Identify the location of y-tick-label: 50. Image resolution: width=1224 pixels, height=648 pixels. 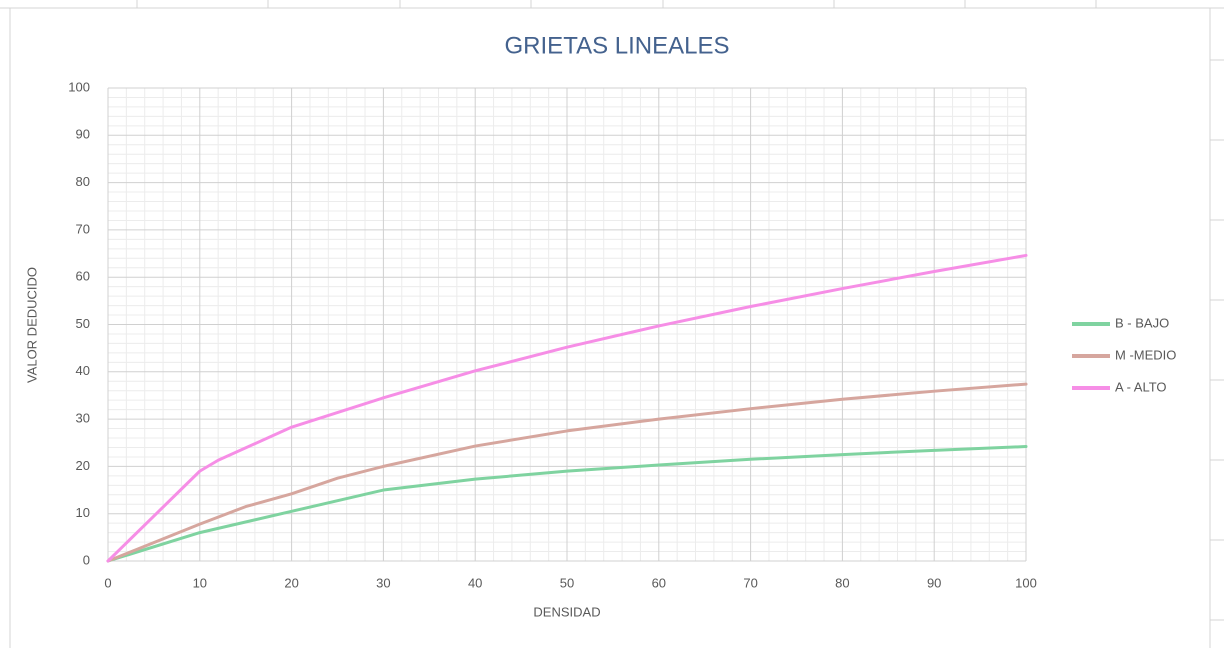
(83, 323).